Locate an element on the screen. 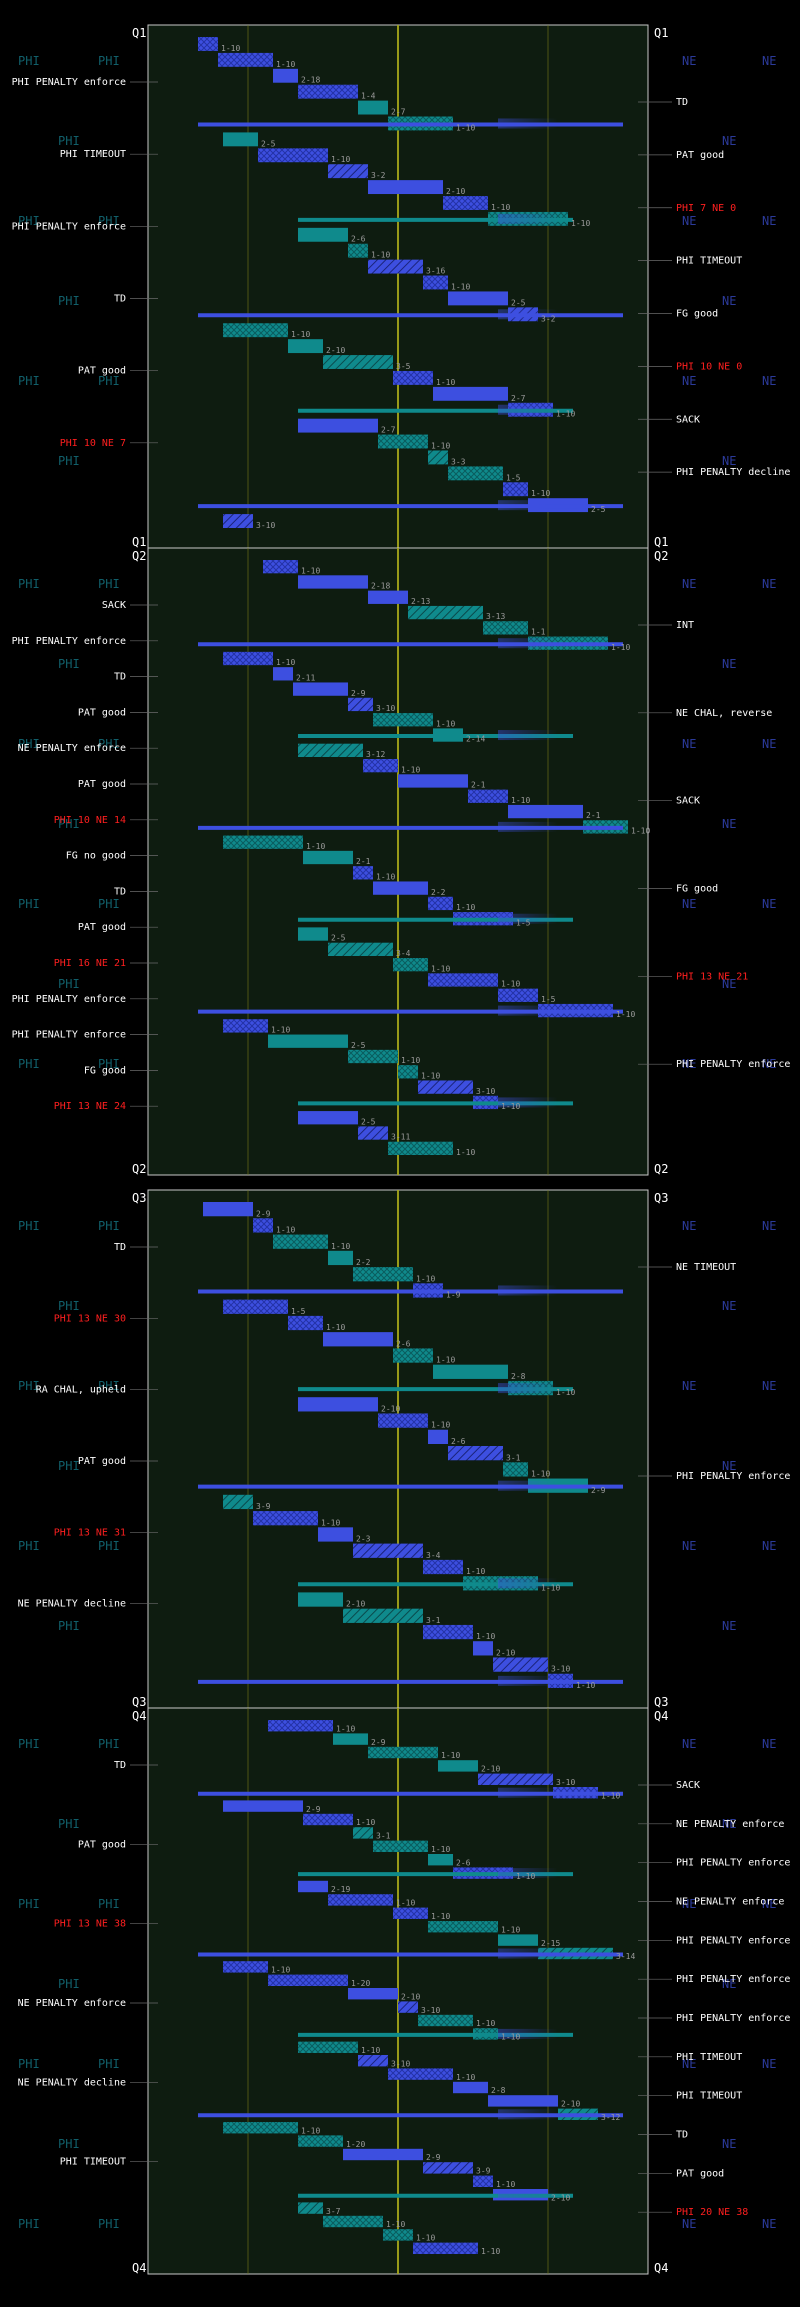 This screenshot has height=2307, width=800. event-callout-right: PAT good is located at coordinates (700, 2173).